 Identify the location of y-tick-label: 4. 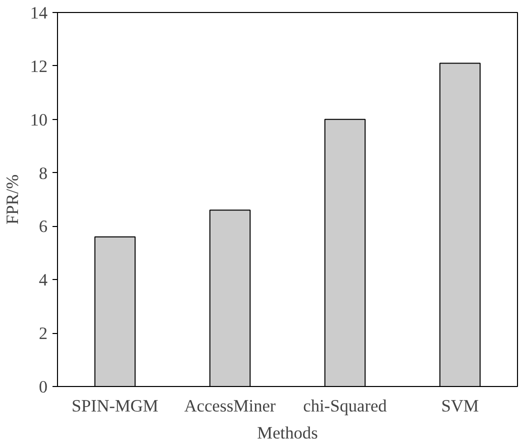
(43, 280).